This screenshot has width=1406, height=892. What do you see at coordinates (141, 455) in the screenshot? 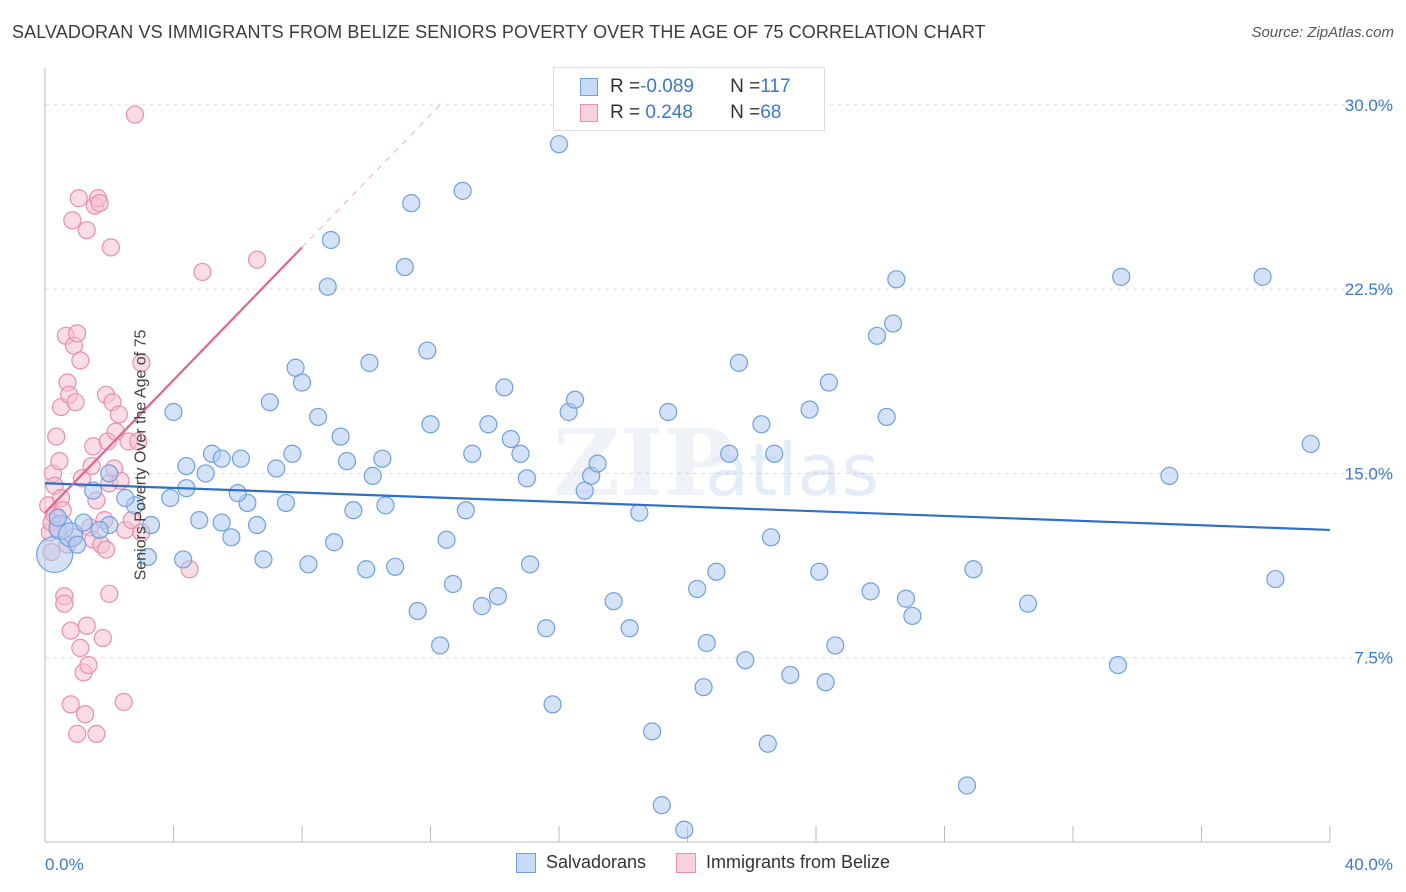
I see `y-axis-label: Seniors Poverty Over the Age of 75` at bounding box center [141, 455].